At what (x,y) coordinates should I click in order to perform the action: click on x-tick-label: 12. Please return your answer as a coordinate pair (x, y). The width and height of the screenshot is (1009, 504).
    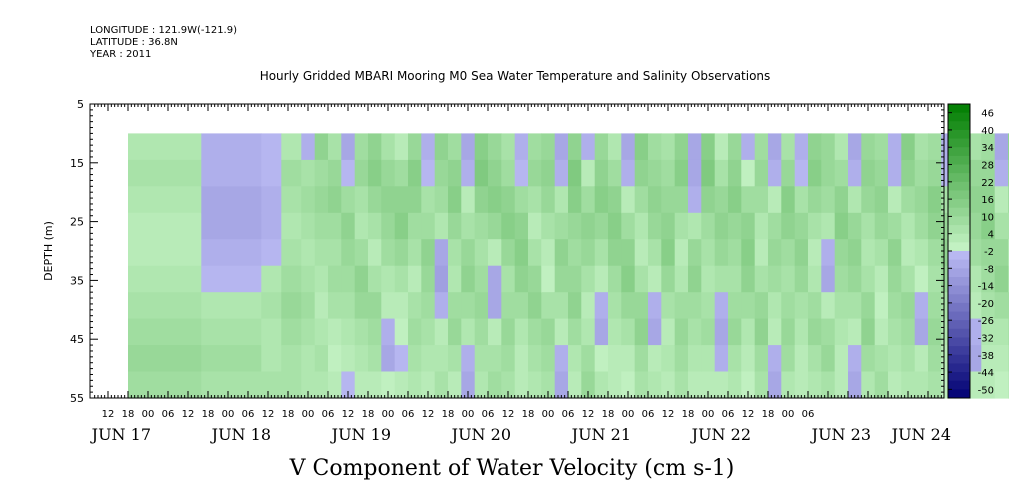
    Looking at the image, I should click on (268, 414).